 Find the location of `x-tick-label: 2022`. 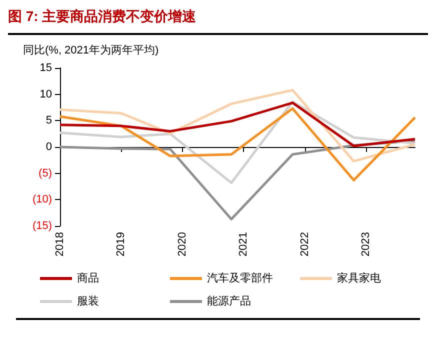

x-tick-label: 2022 is located at coordinates (304, 244).